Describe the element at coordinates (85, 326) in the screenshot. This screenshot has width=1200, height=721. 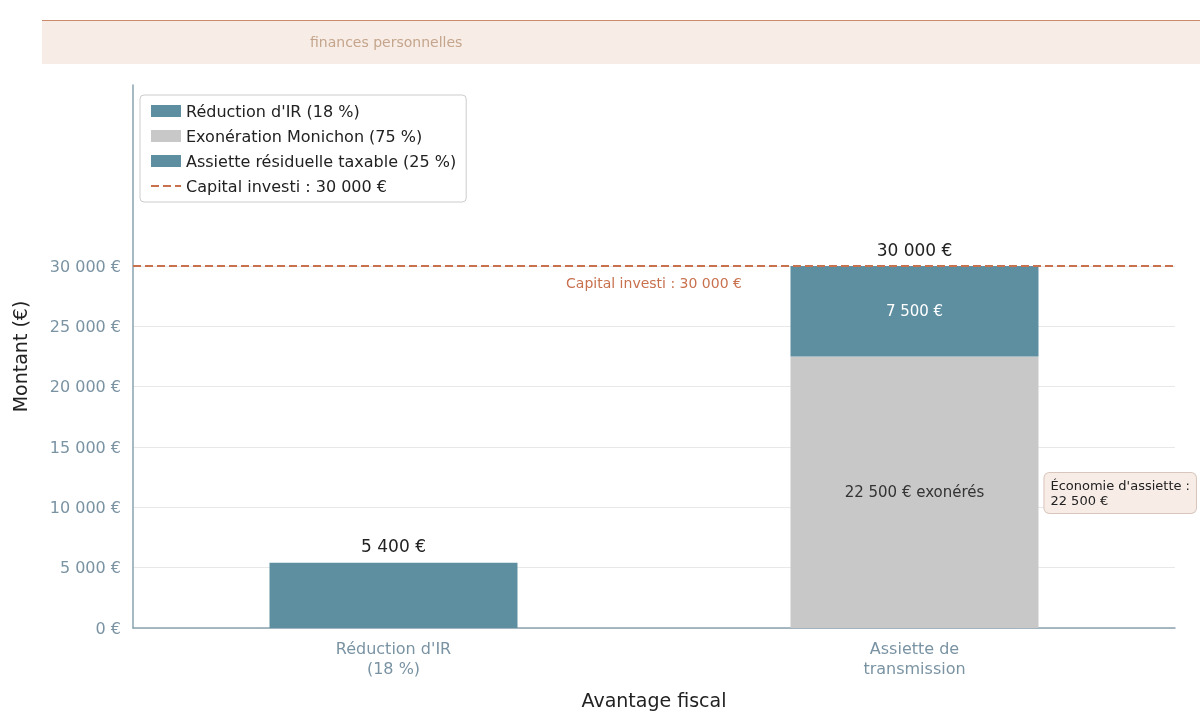
I see `y-tick-label: 25 000 €` at that location.